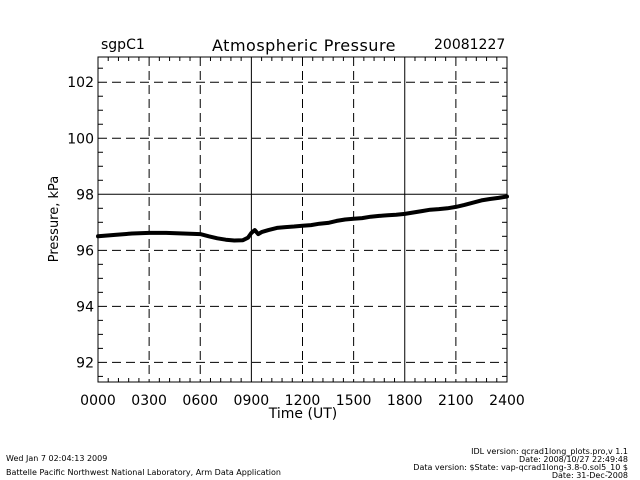 Image resolution: width=640 pixels, height=480 pixels. I want to click on date-label: 20081227, so click(470, 45).